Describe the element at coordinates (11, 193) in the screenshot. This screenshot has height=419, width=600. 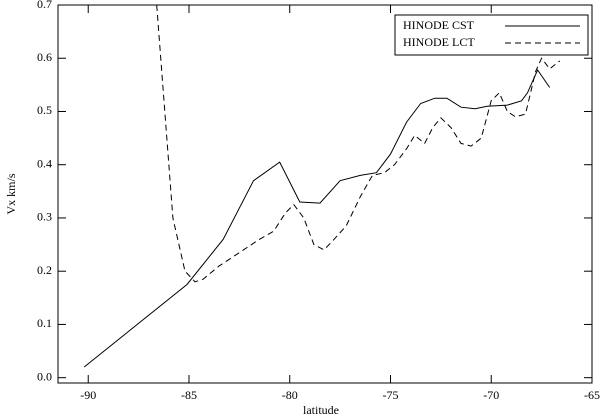
I see `y-axis-label: Vx km/s` at that location.